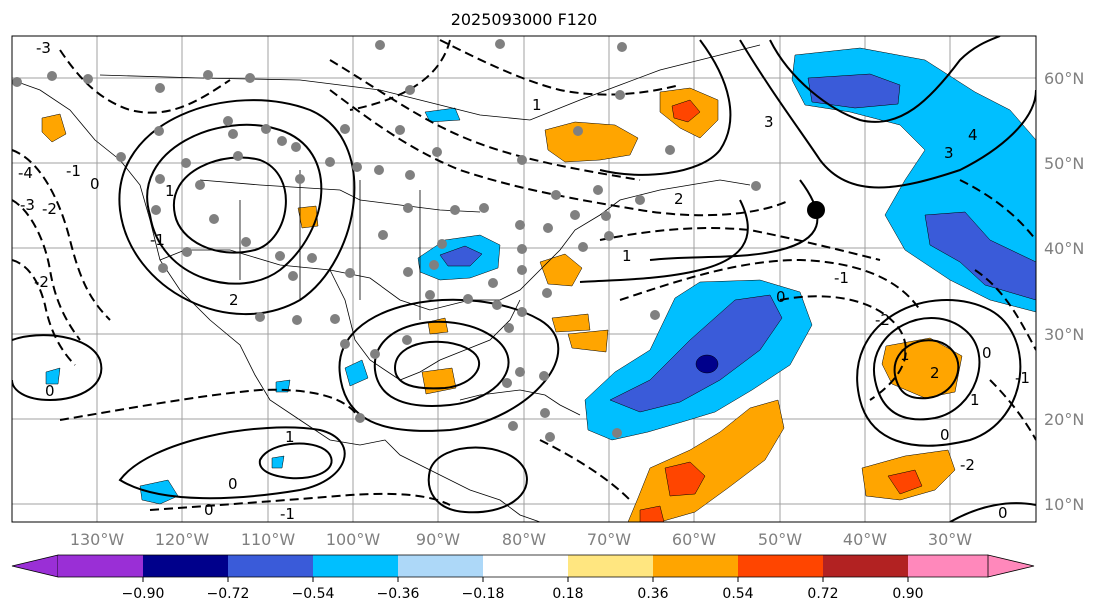 The height and width of the screenshot is (615, 1105). Describe the element at coordinates (1064, 419) in the screenshot. I see `lat-label: 20°N` at that location.